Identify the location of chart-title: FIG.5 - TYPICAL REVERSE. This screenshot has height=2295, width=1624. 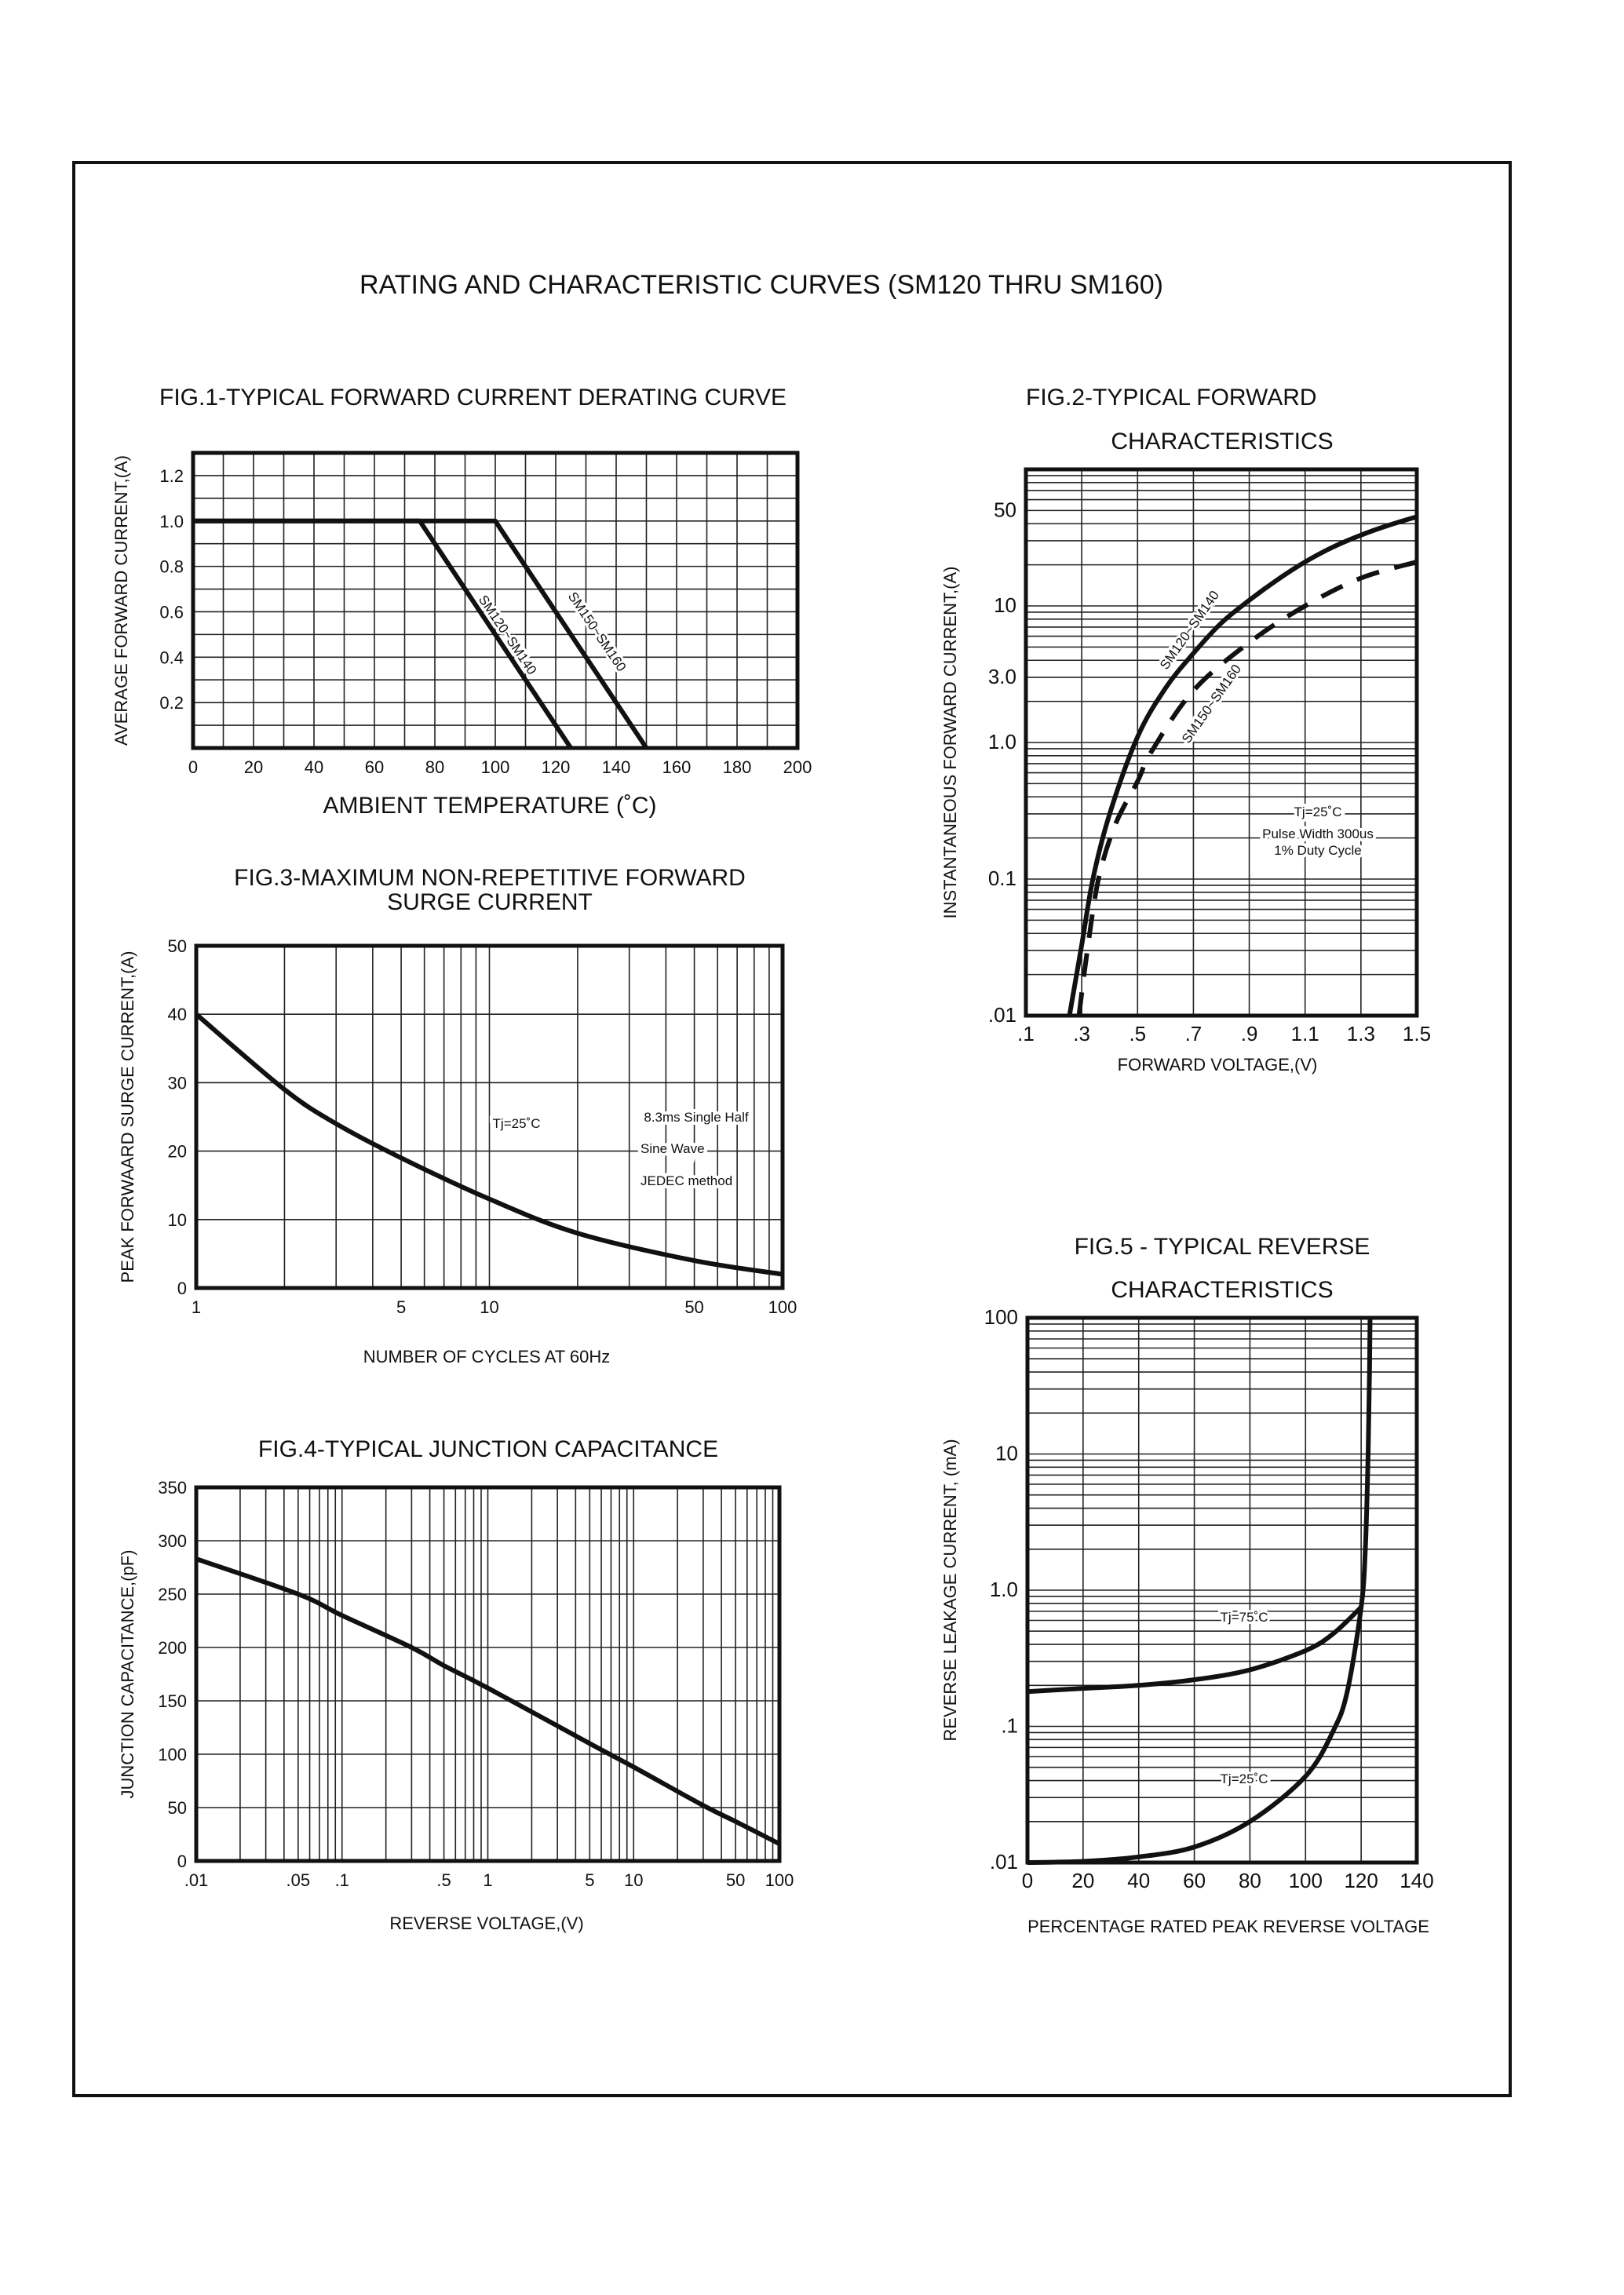
(1222, 1247).